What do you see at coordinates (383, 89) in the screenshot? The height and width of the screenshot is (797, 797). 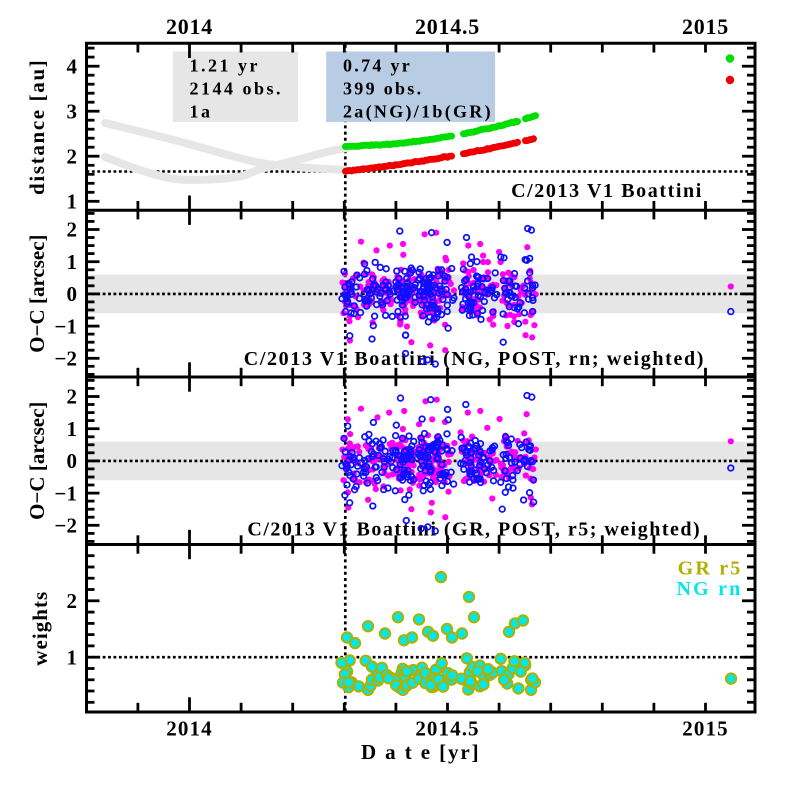 I see `svg-text: 399 obs.` at bounding box center [383, 89].